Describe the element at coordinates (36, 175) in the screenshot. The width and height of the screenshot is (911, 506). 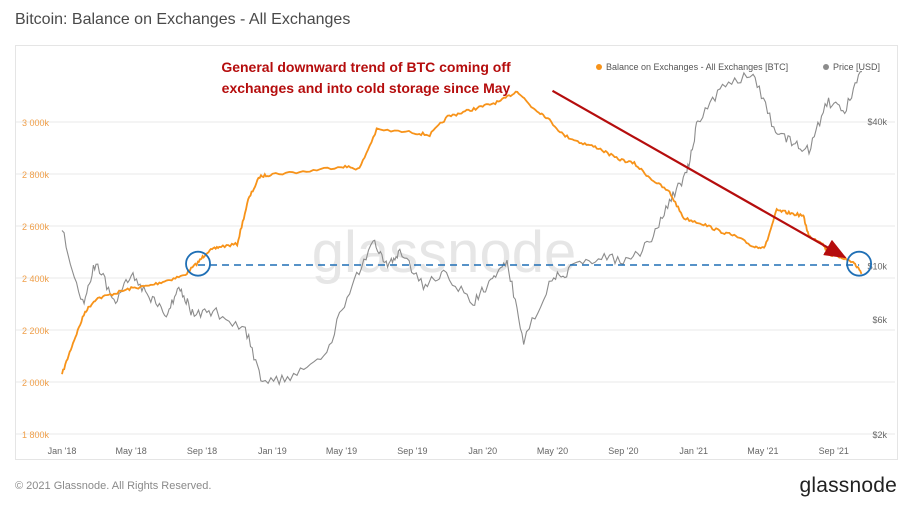
I see `left-tick-label: 2 800k` at that location.